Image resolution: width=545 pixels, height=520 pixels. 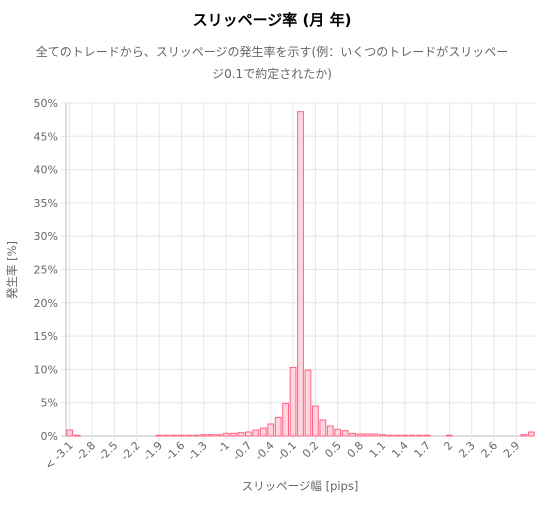 I want to click on x-tick-label: 1.1, so click(x=378, y=450).